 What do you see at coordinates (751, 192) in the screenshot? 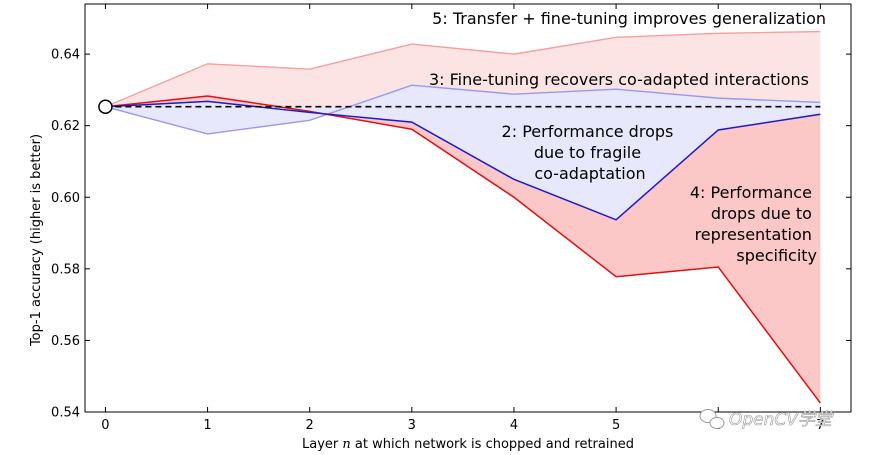
I see `annotation-4-line-1: 4: Performance` at bounding box center [751, 192].